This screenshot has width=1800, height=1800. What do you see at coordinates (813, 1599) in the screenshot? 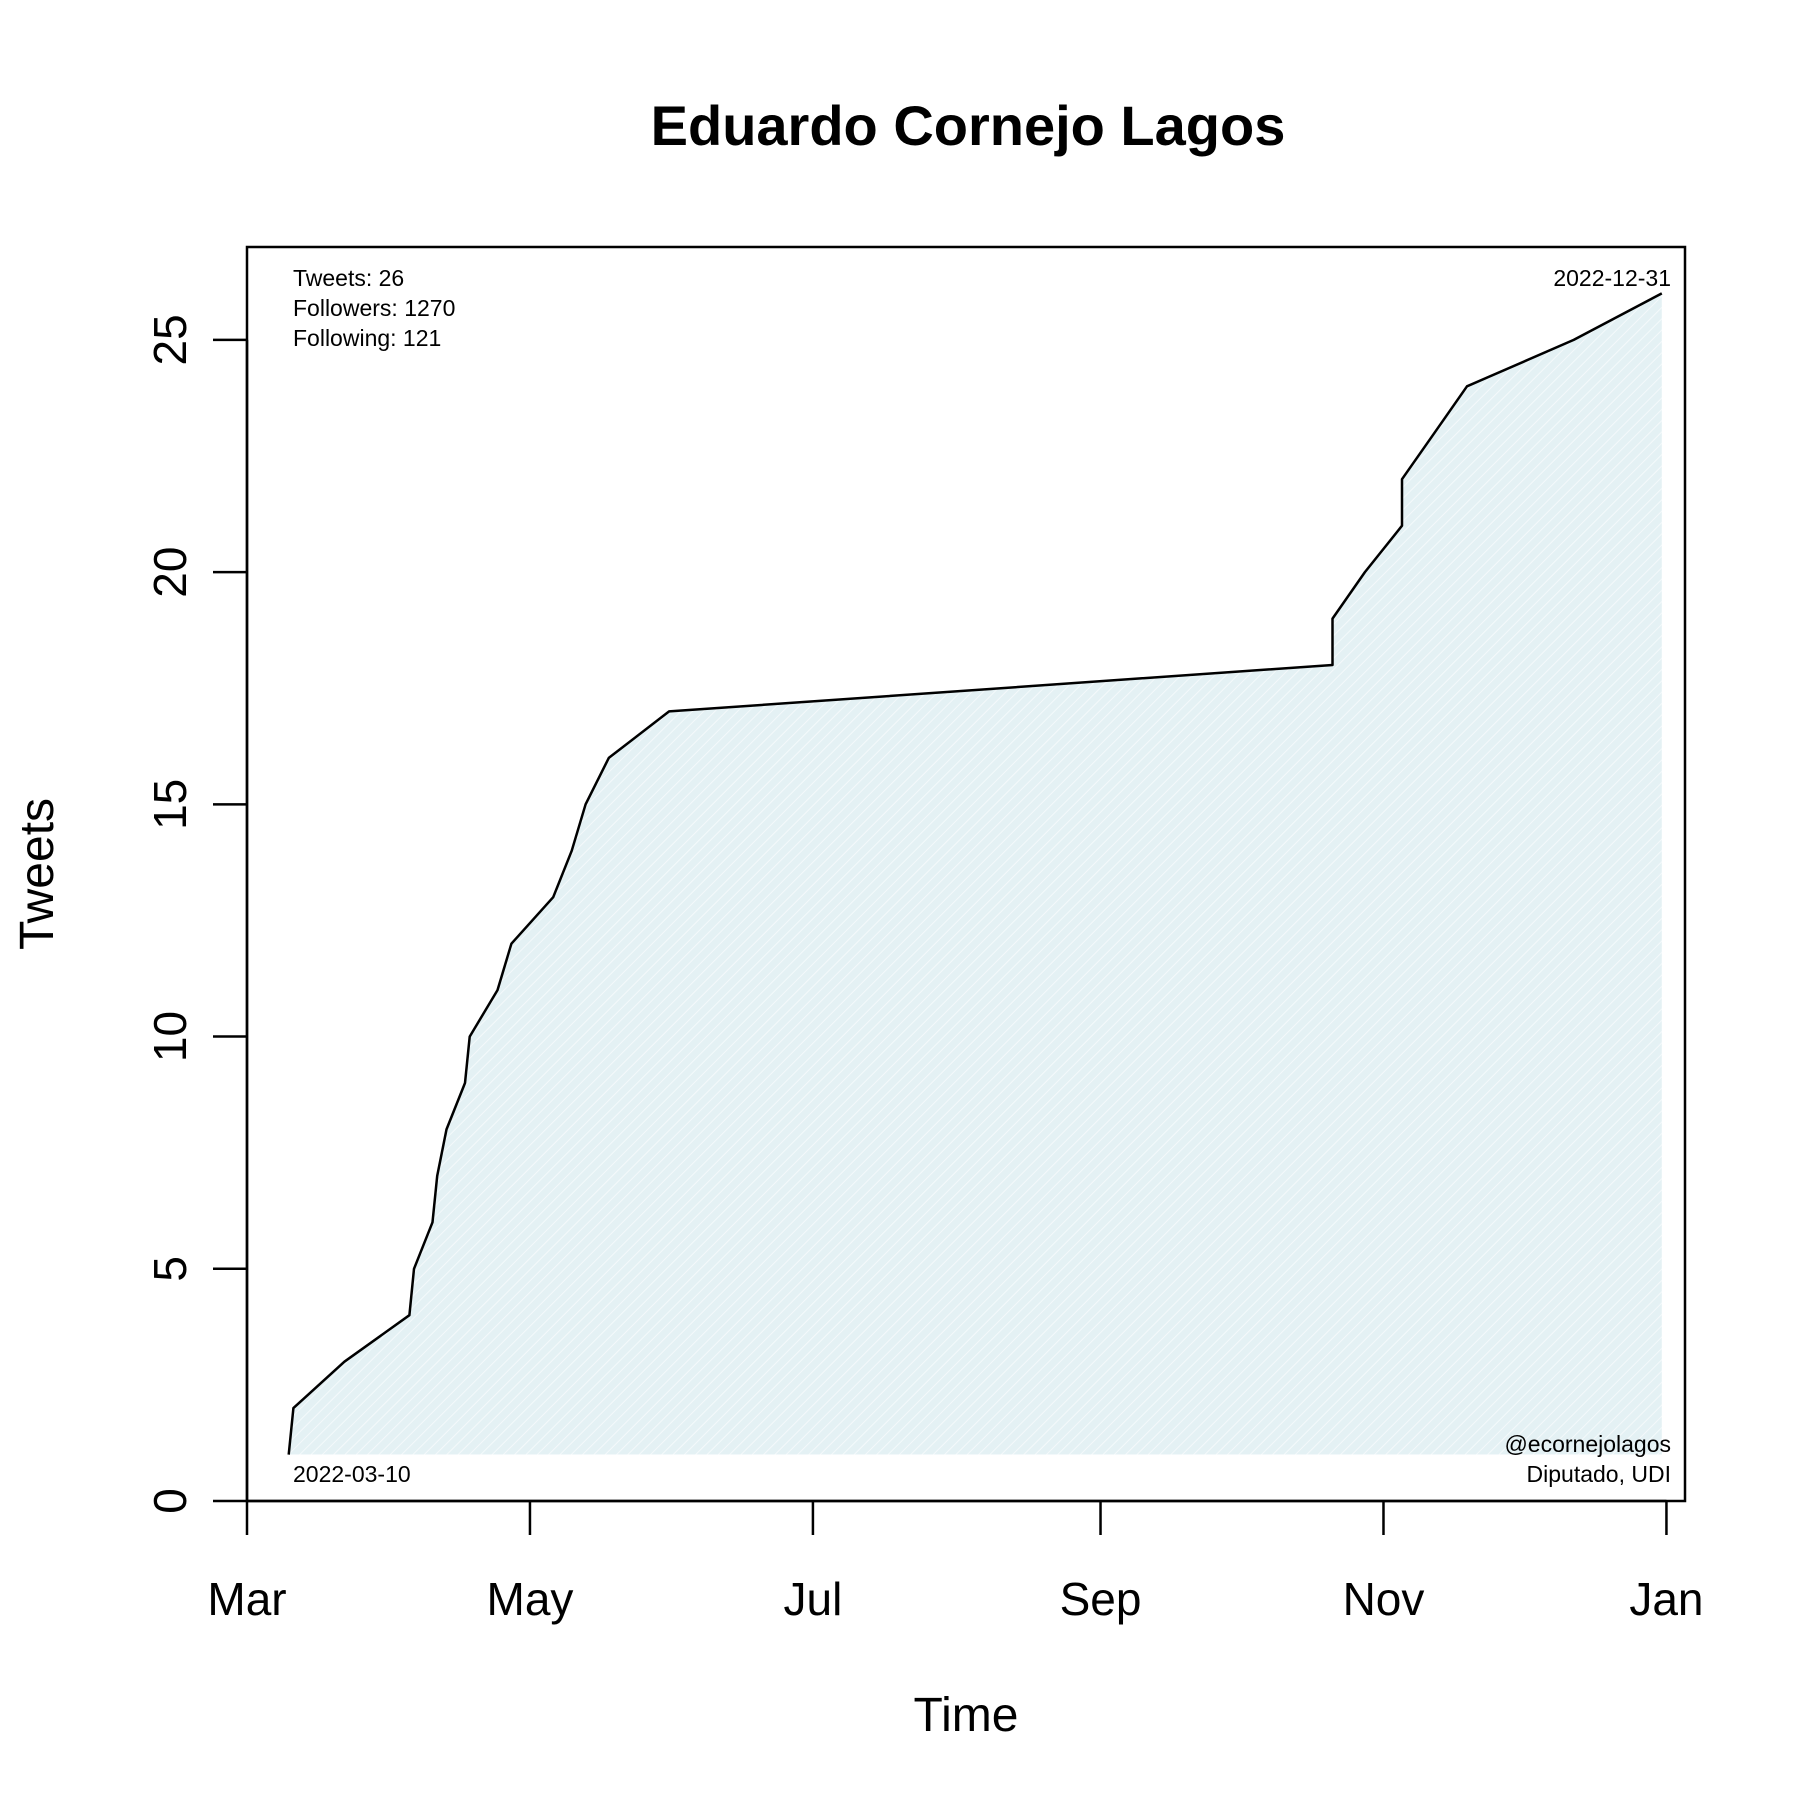
I see `x-tick-label: Jul` at bounding box center [813, 1599].